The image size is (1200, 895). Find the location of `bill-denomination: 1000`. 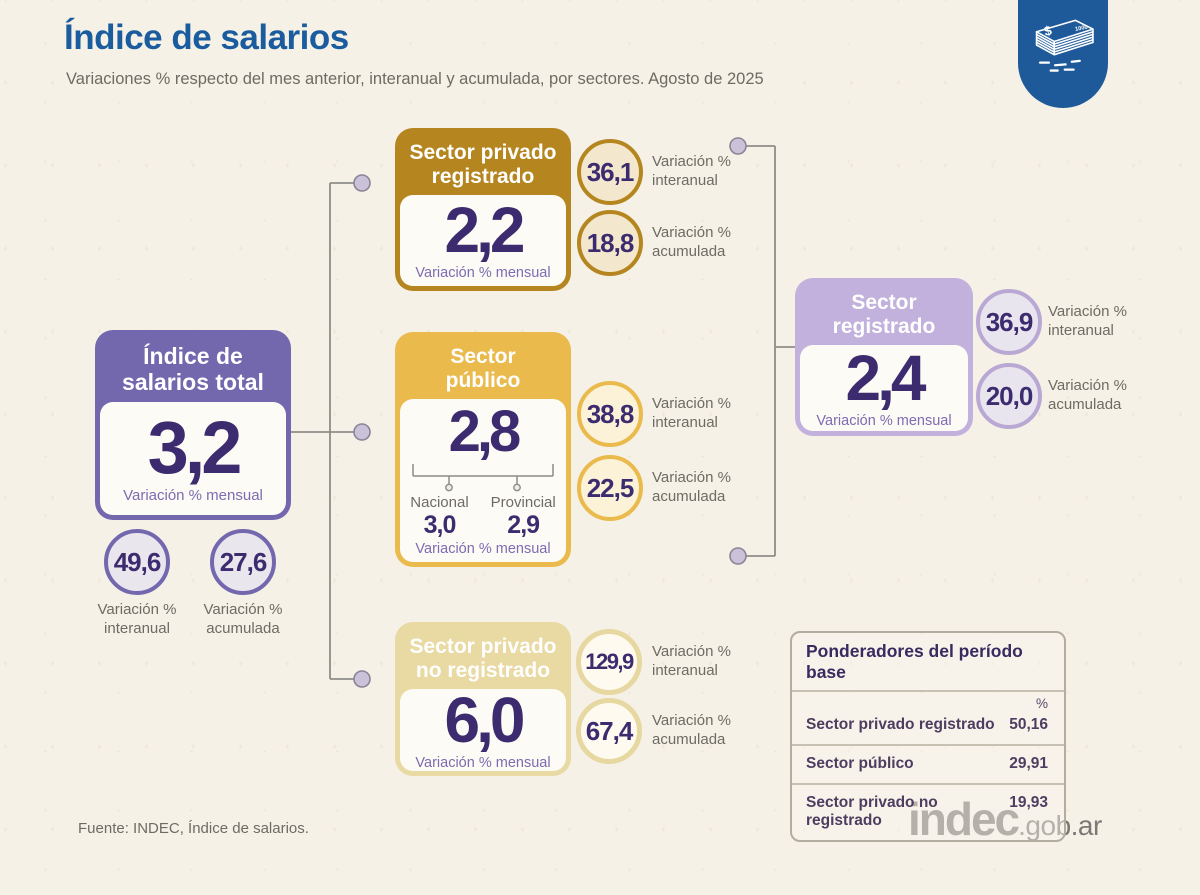

bill-denomination: 1000 is located at coordinates (1082, 29).